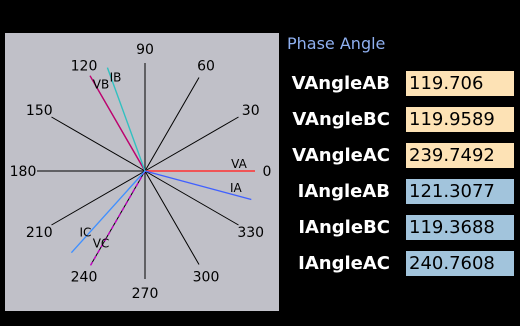  What do you see at coordinates (460, 83) in the screenshot?
I see `row-value: 119.706` at bounding box center [460, 83].